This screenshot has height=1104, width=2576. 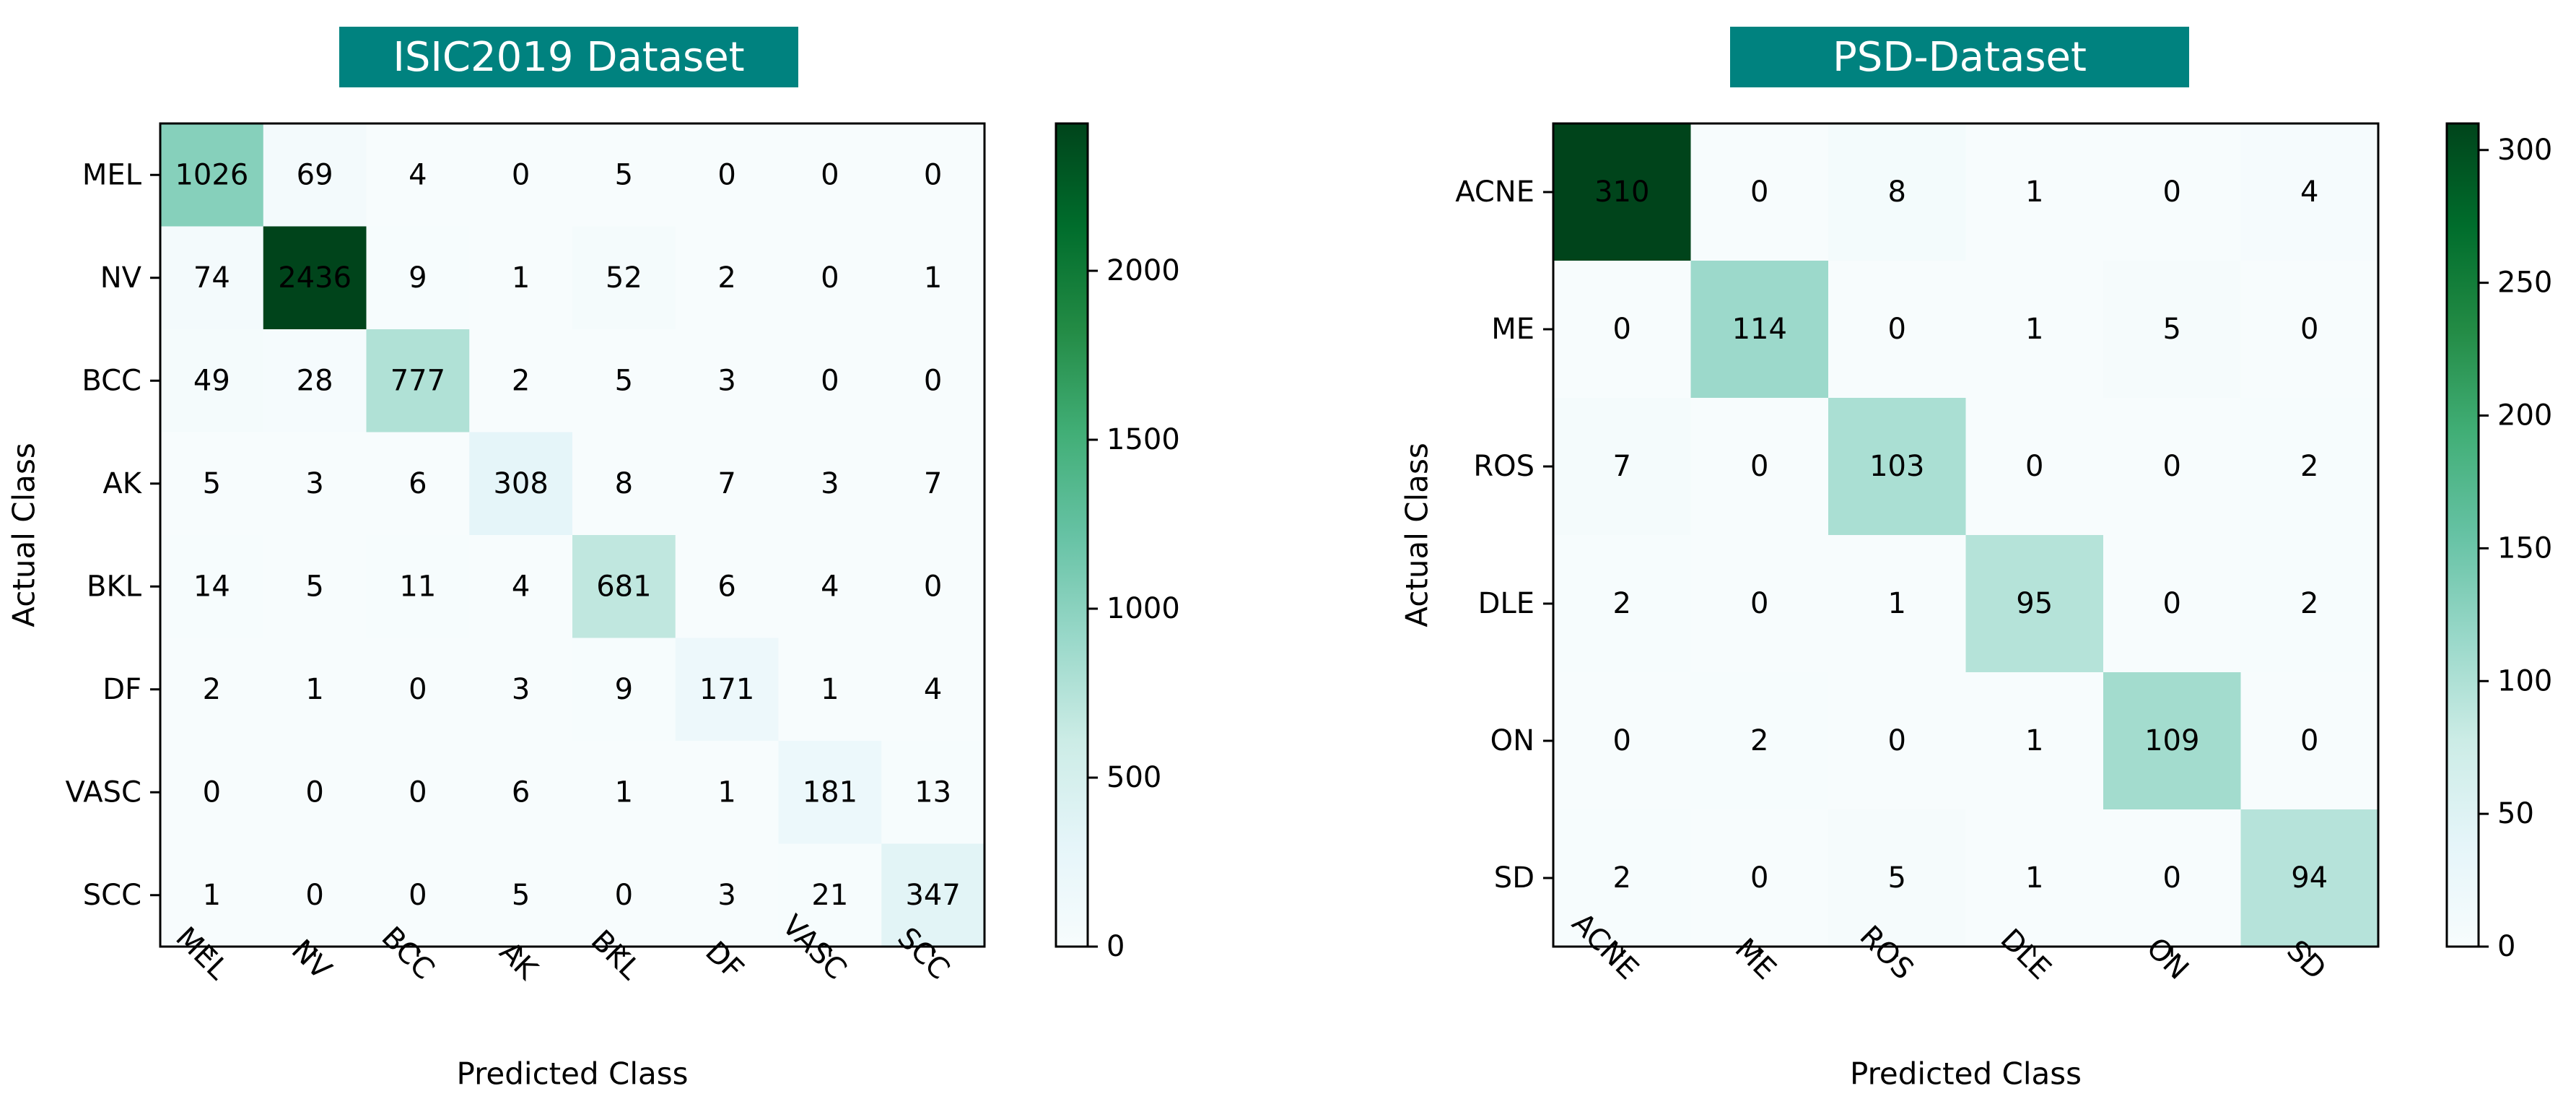 I want to click on chart-1-colorbar-tick-label: 1500, so click(x=1143, y=440).